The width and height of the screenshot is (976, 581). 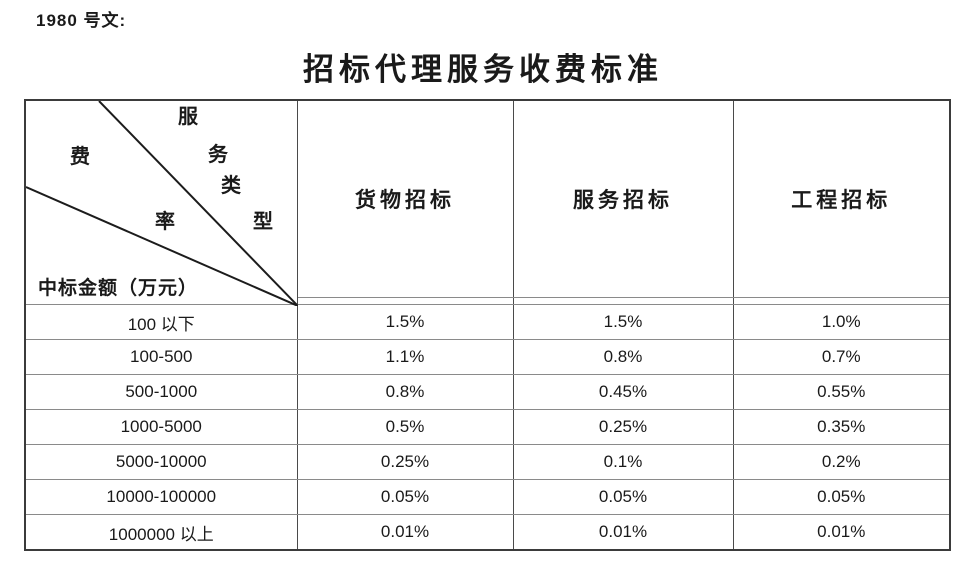 I want to click on amount-range-cell: 100-500, so click(x=161, y=357).